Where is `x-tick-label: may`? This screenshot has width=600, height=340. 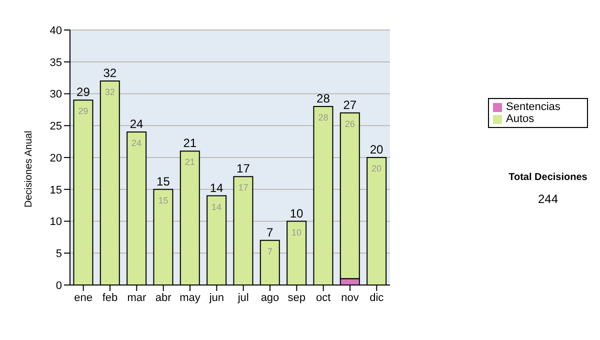
x-tick-label: may is located at coordinates (190, 298).